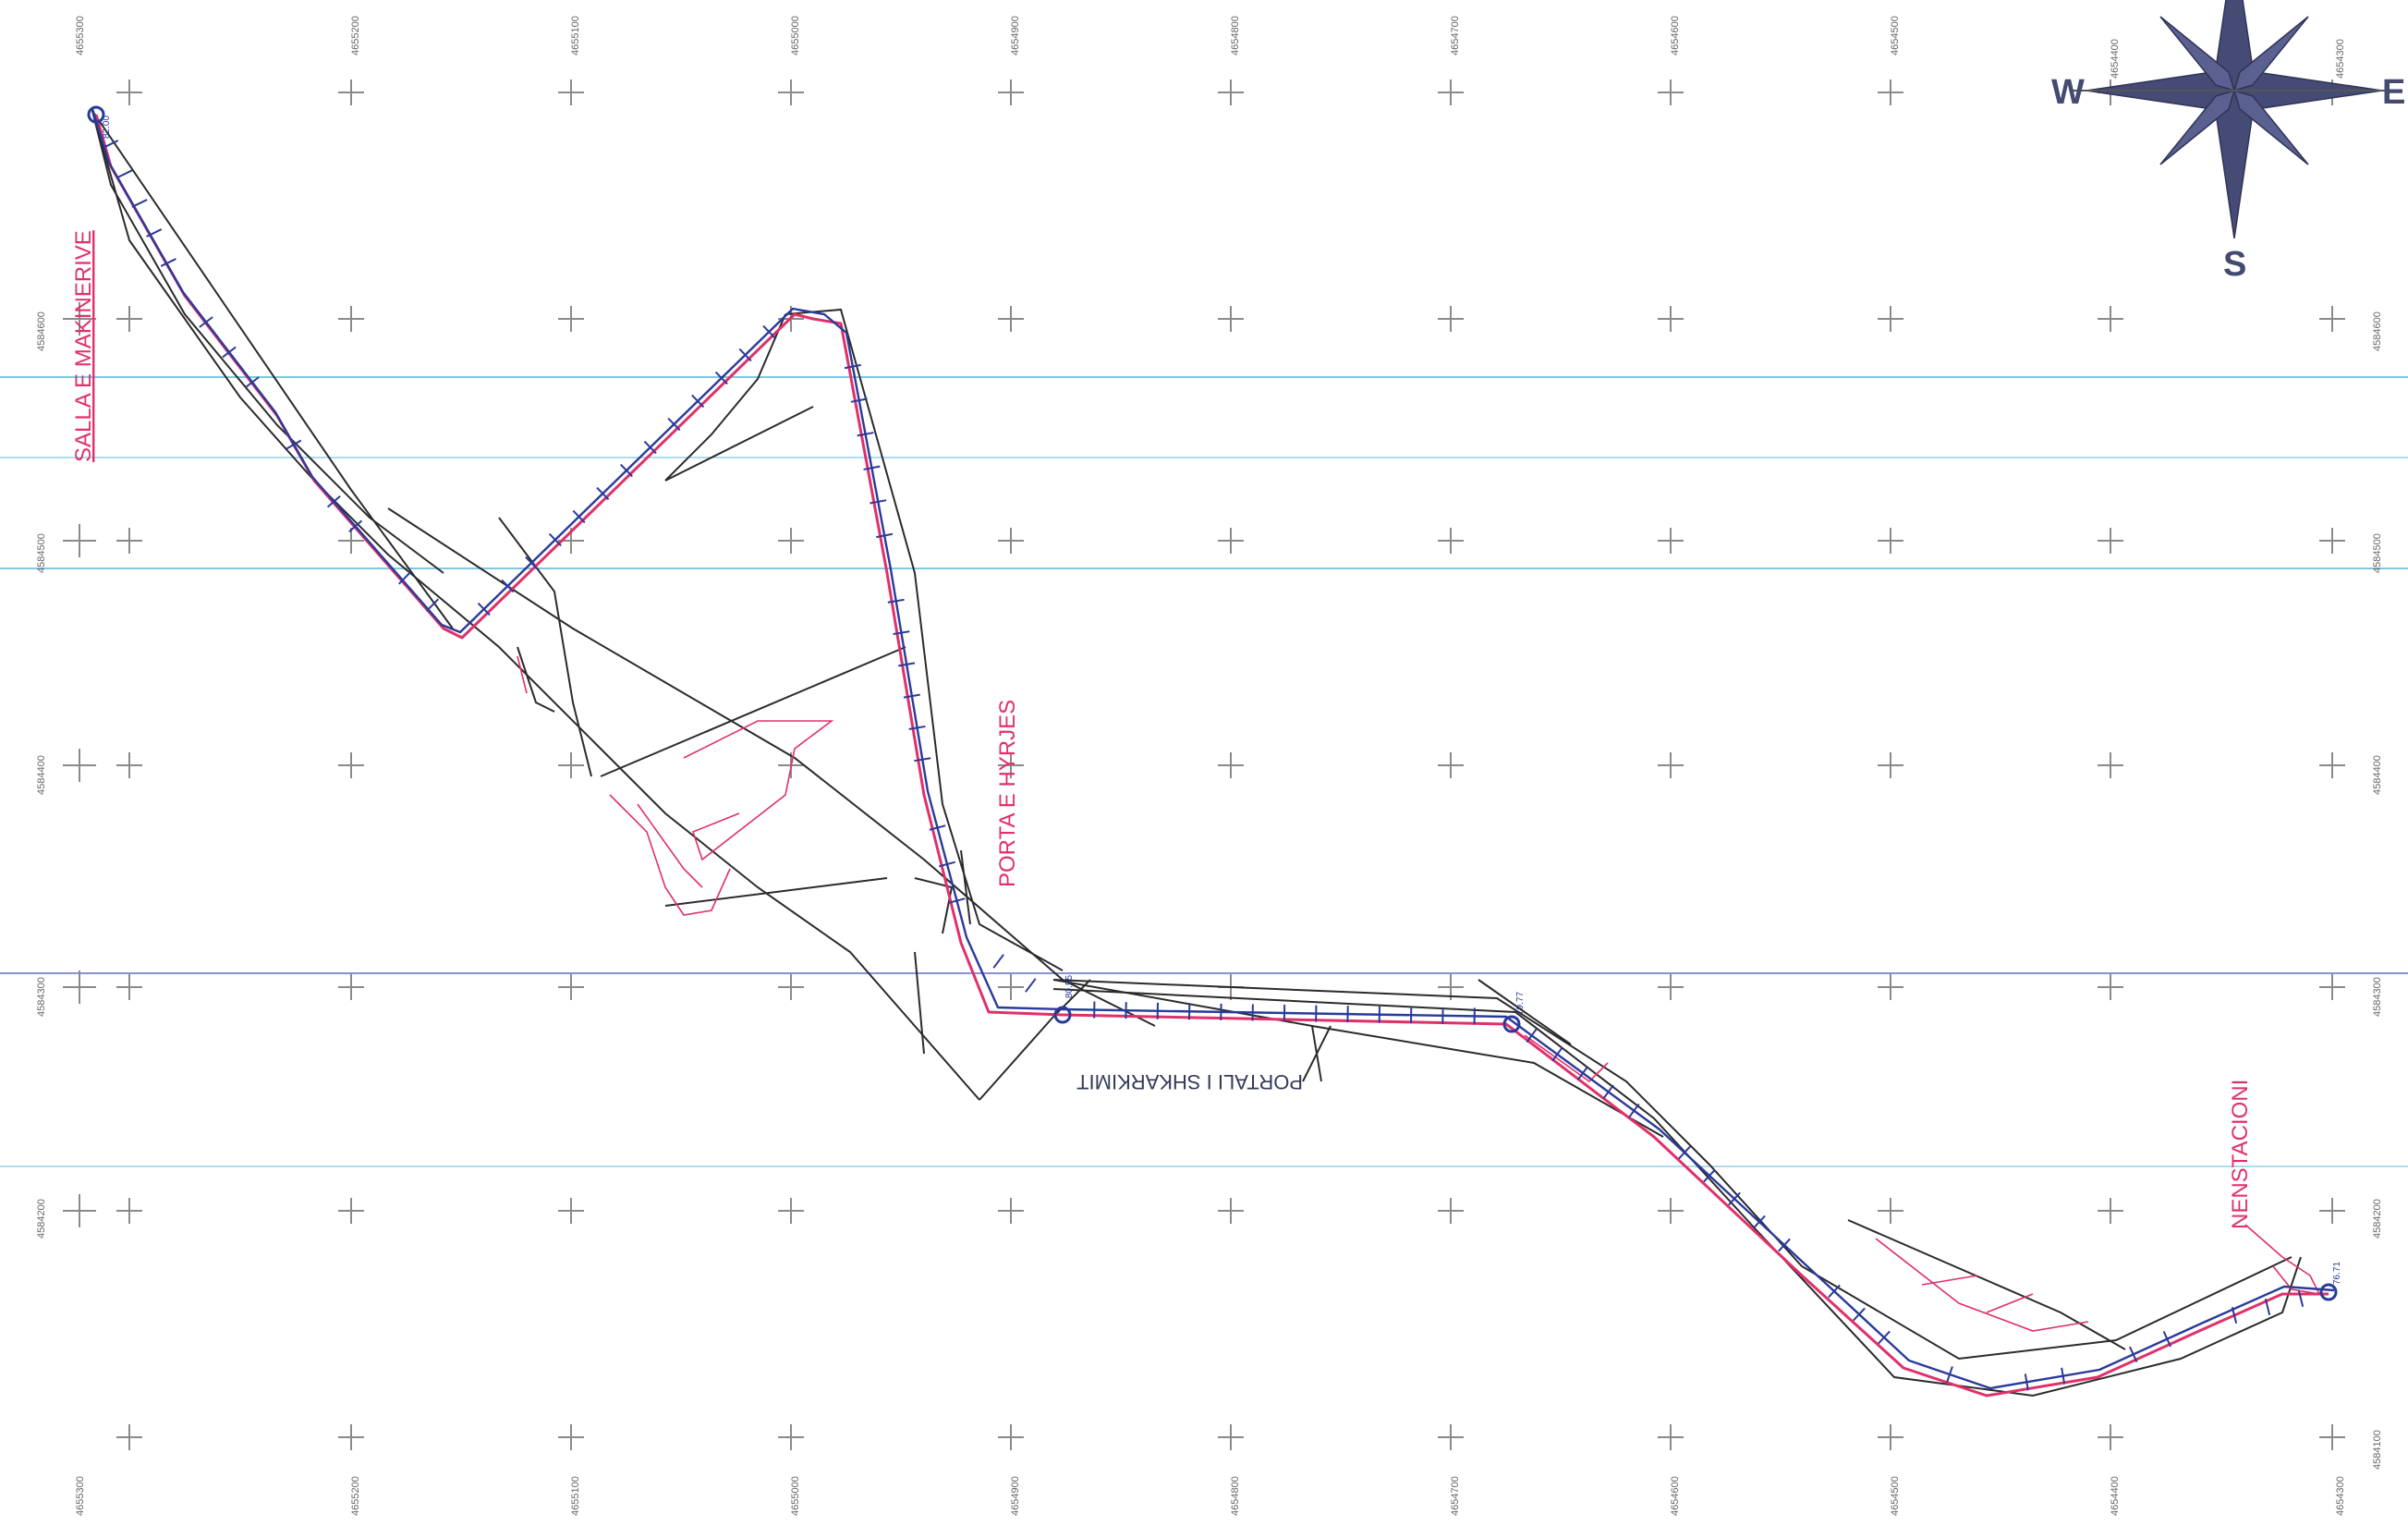 The image size is (2408, 1538). Describe the element at coordinates (1520, 1004) in the screenshot. I see `survey-point-label: 79.77` at that location.